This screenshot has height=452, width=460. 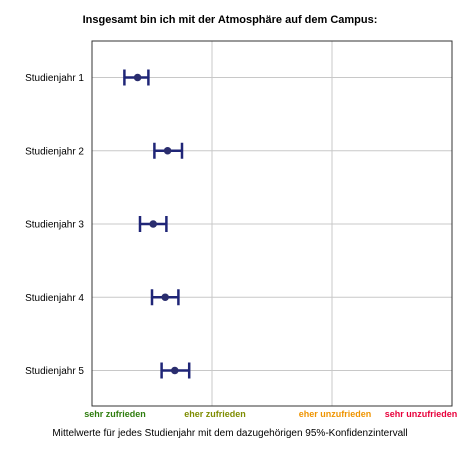 What do you see at coordinates (335, 414) in the screenshot?
I see `x-tick-label: eher unzufrieden` at bounding box center [335, 414].